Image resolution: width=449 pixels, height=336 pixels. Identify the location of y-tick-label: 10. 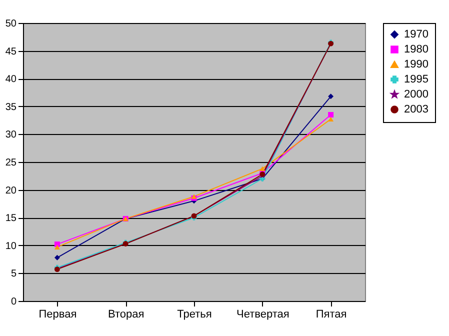
(11, 246).